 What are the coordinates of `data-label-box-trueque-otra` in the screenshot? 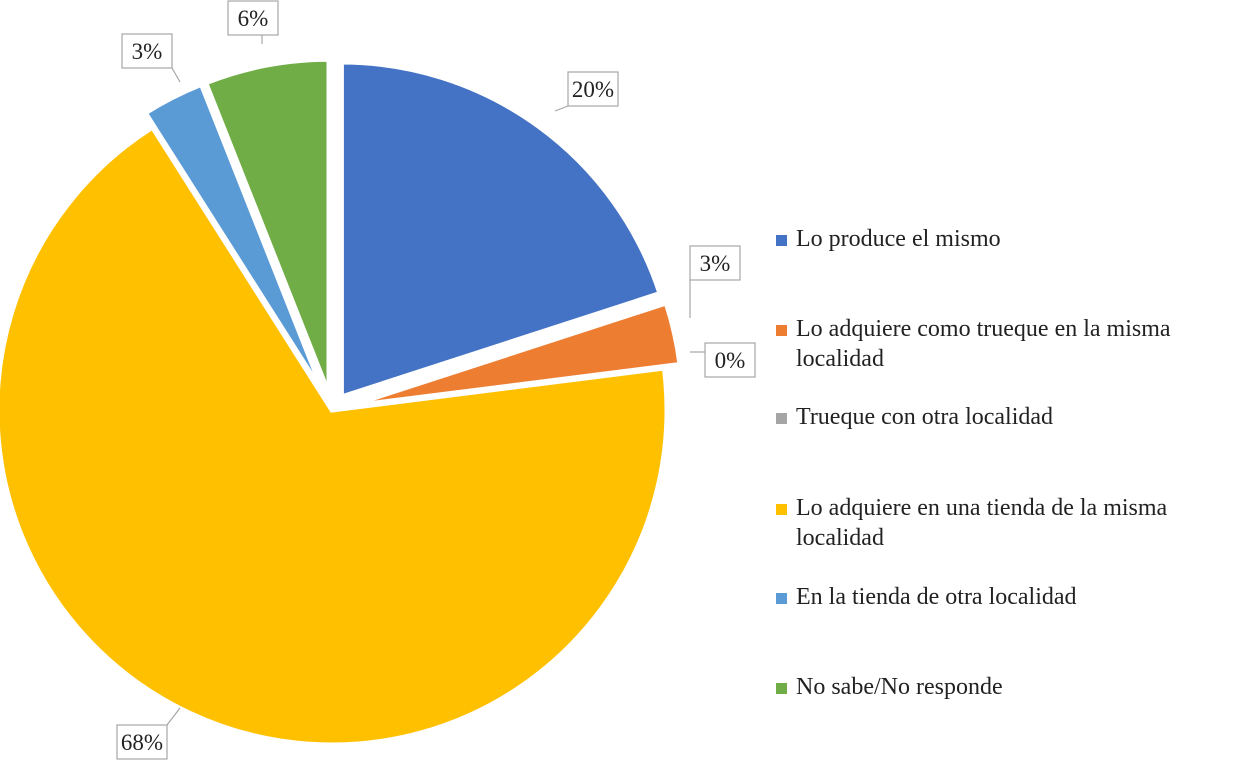 It's located at (730, 360).